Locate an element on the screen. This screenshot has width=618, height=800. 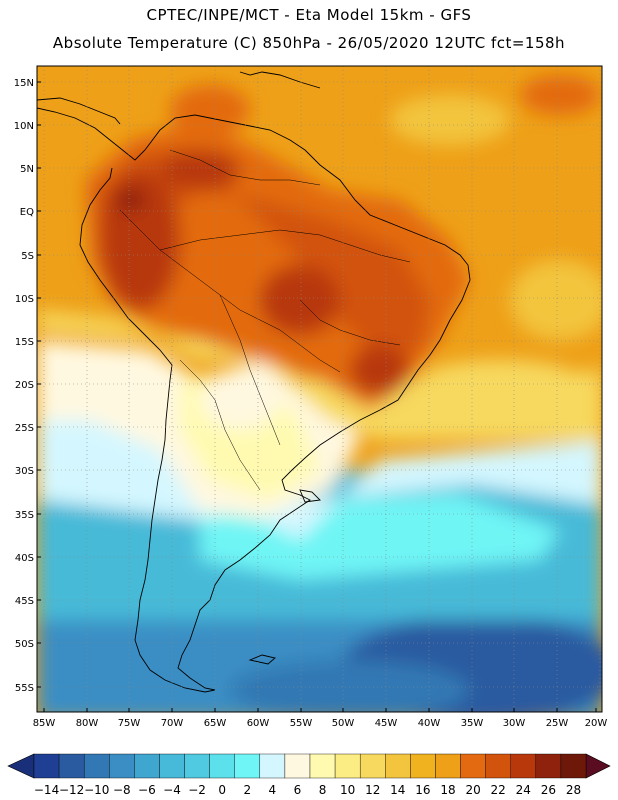
colorbar-label: 20 is located at coordinates (472, 790).